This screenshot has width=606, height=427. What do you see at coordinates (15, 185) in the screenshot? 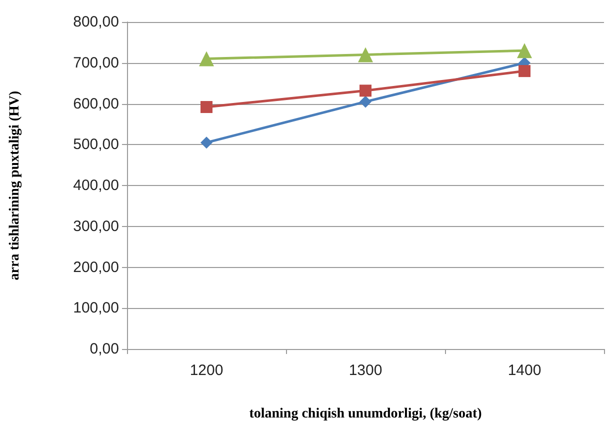
I see `y-axis-title: arra tishlarining puxtaligi (HV)` at bounding box center [15, 185].